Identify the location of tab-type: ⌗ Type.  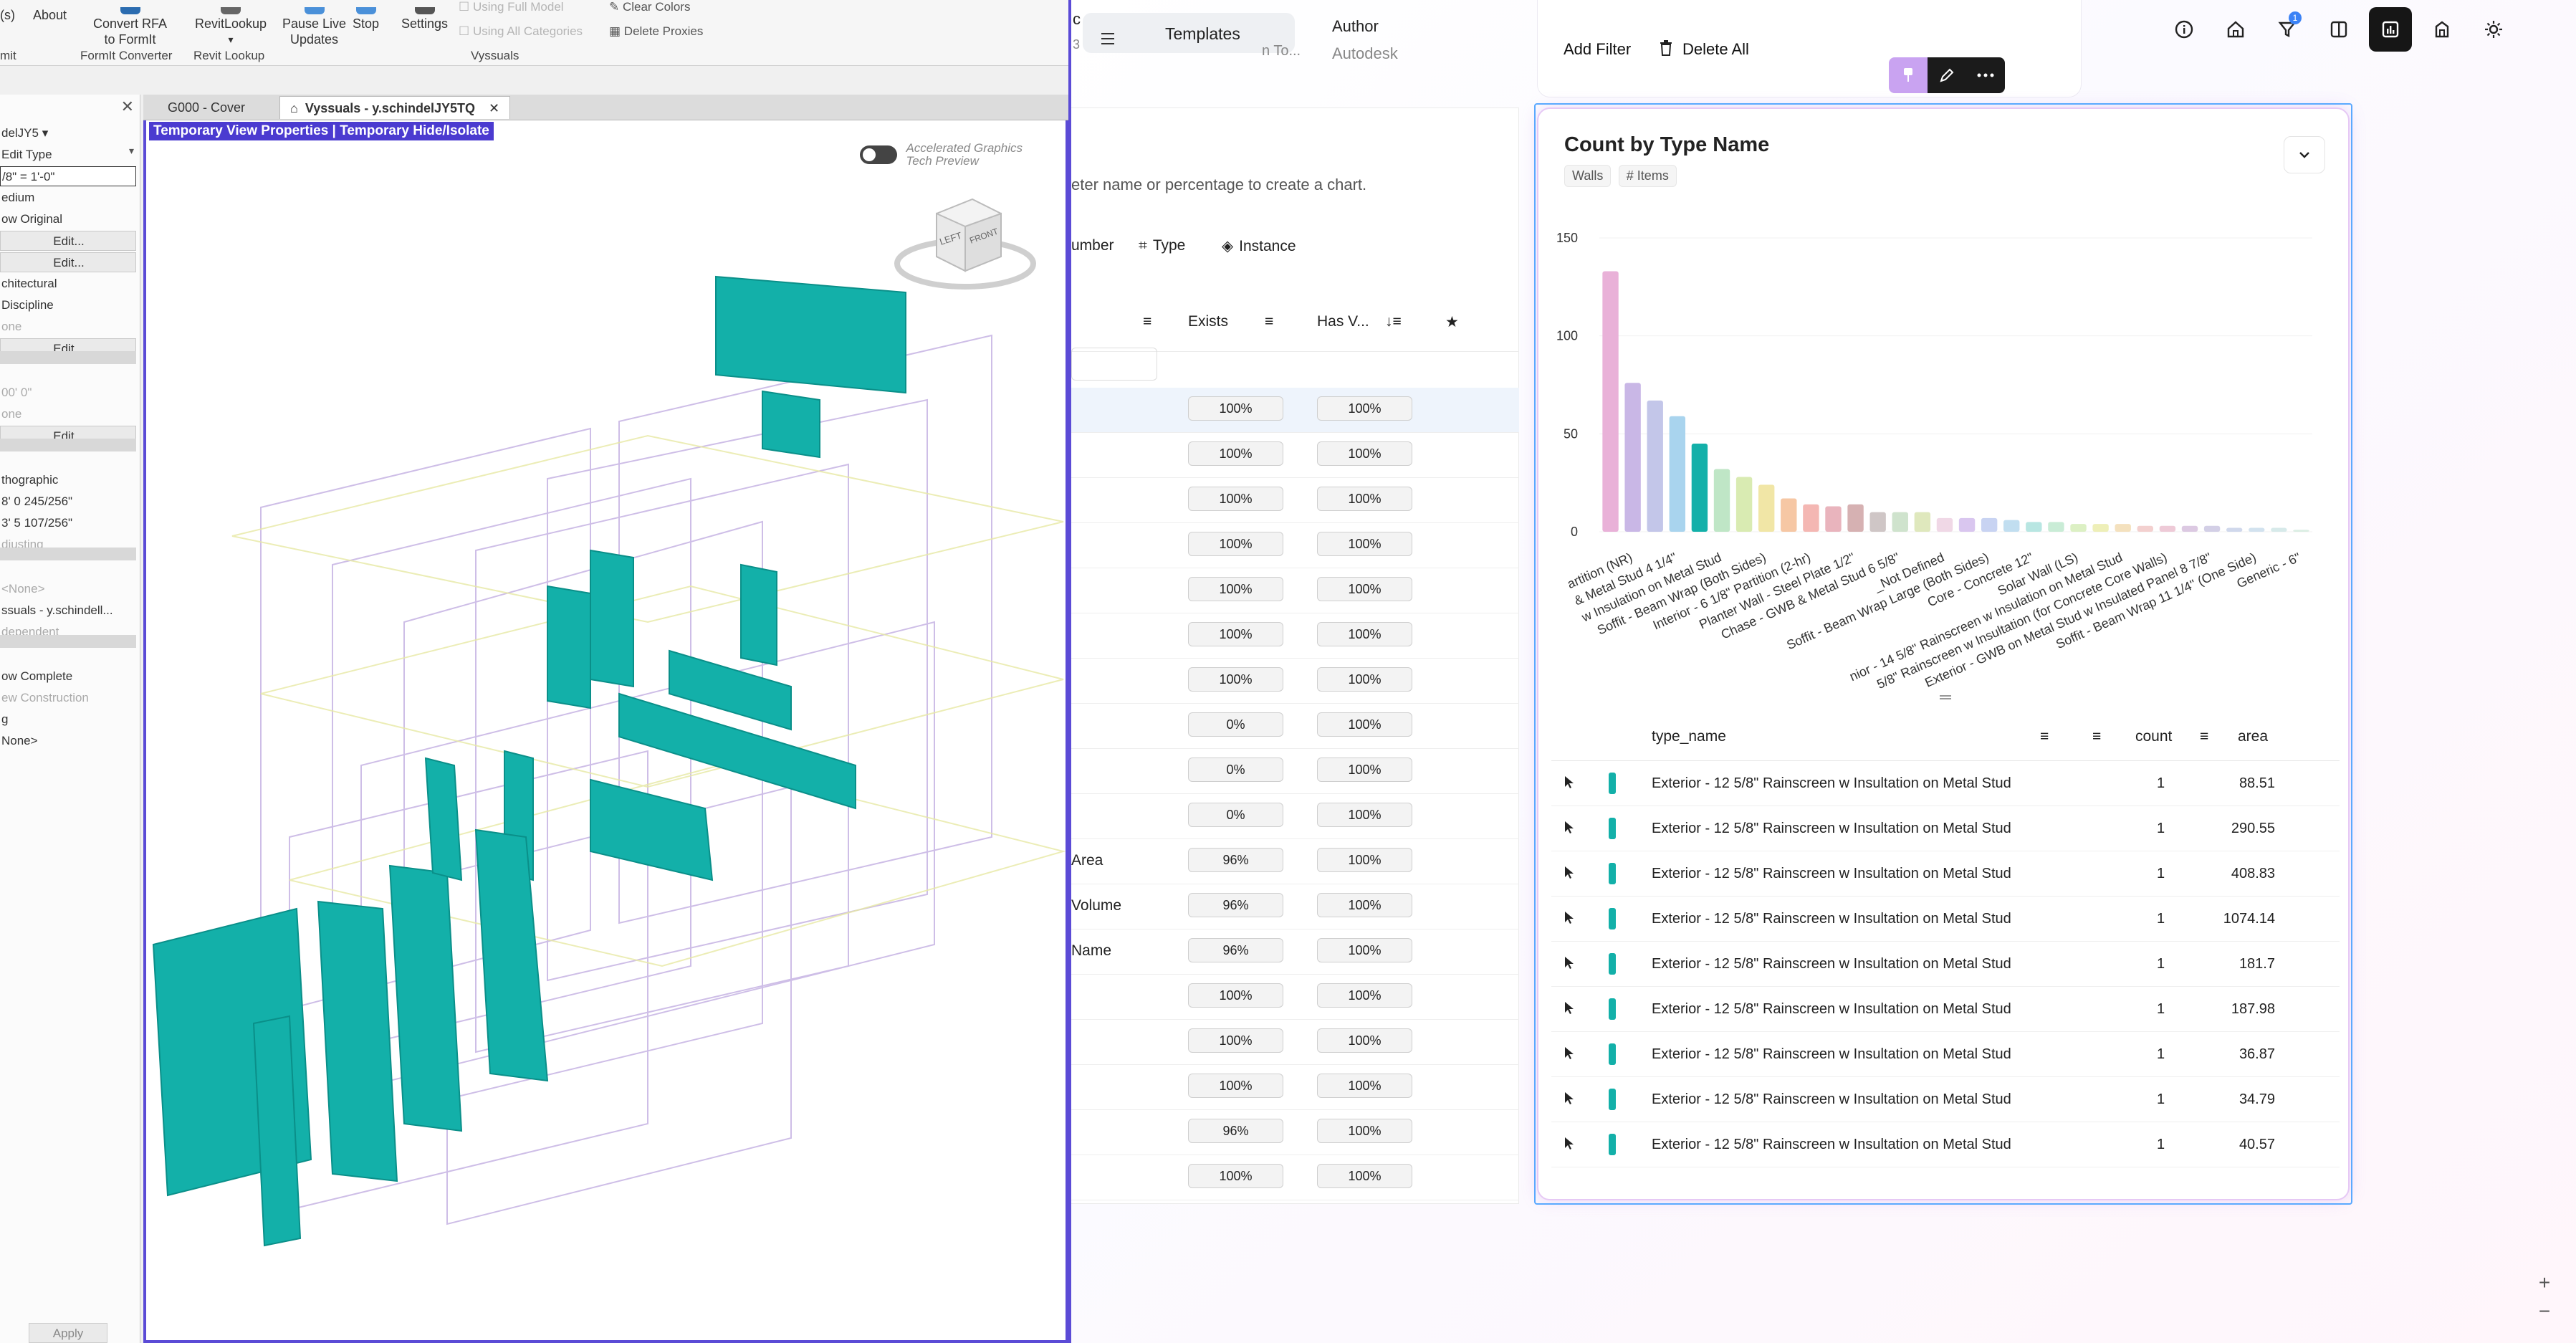
(1162, 245).